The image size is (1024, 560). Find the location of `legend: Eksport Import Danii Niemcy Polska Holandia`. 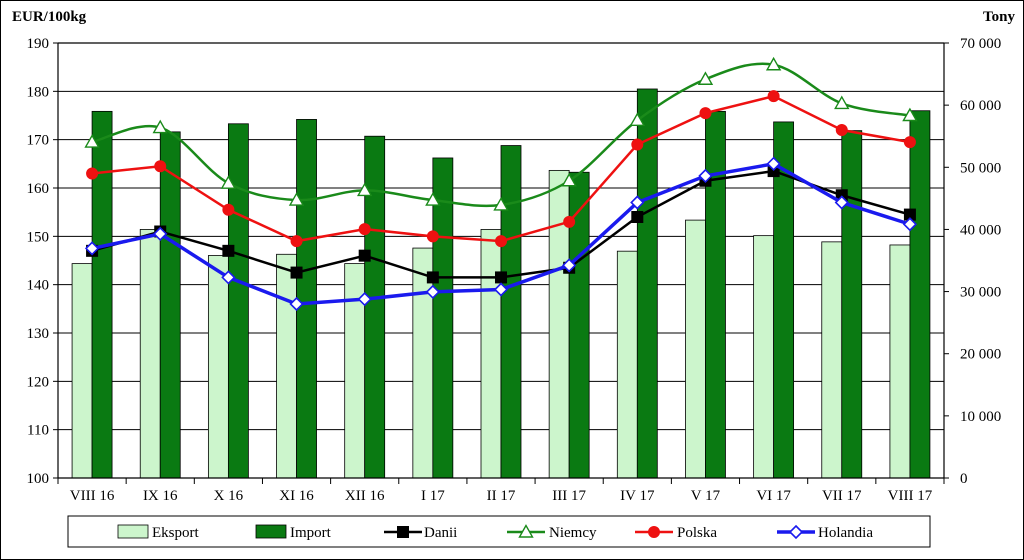

legend: Eksport Import Danii Niemcy Polska Holandia is located at coordinates (499, 531).